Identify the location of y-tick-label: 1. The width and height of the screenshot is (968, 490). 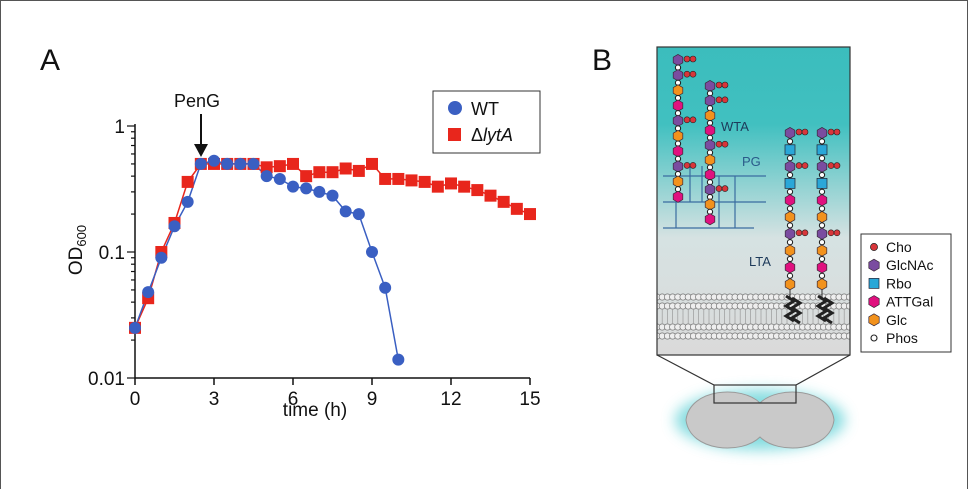
(119, 127).